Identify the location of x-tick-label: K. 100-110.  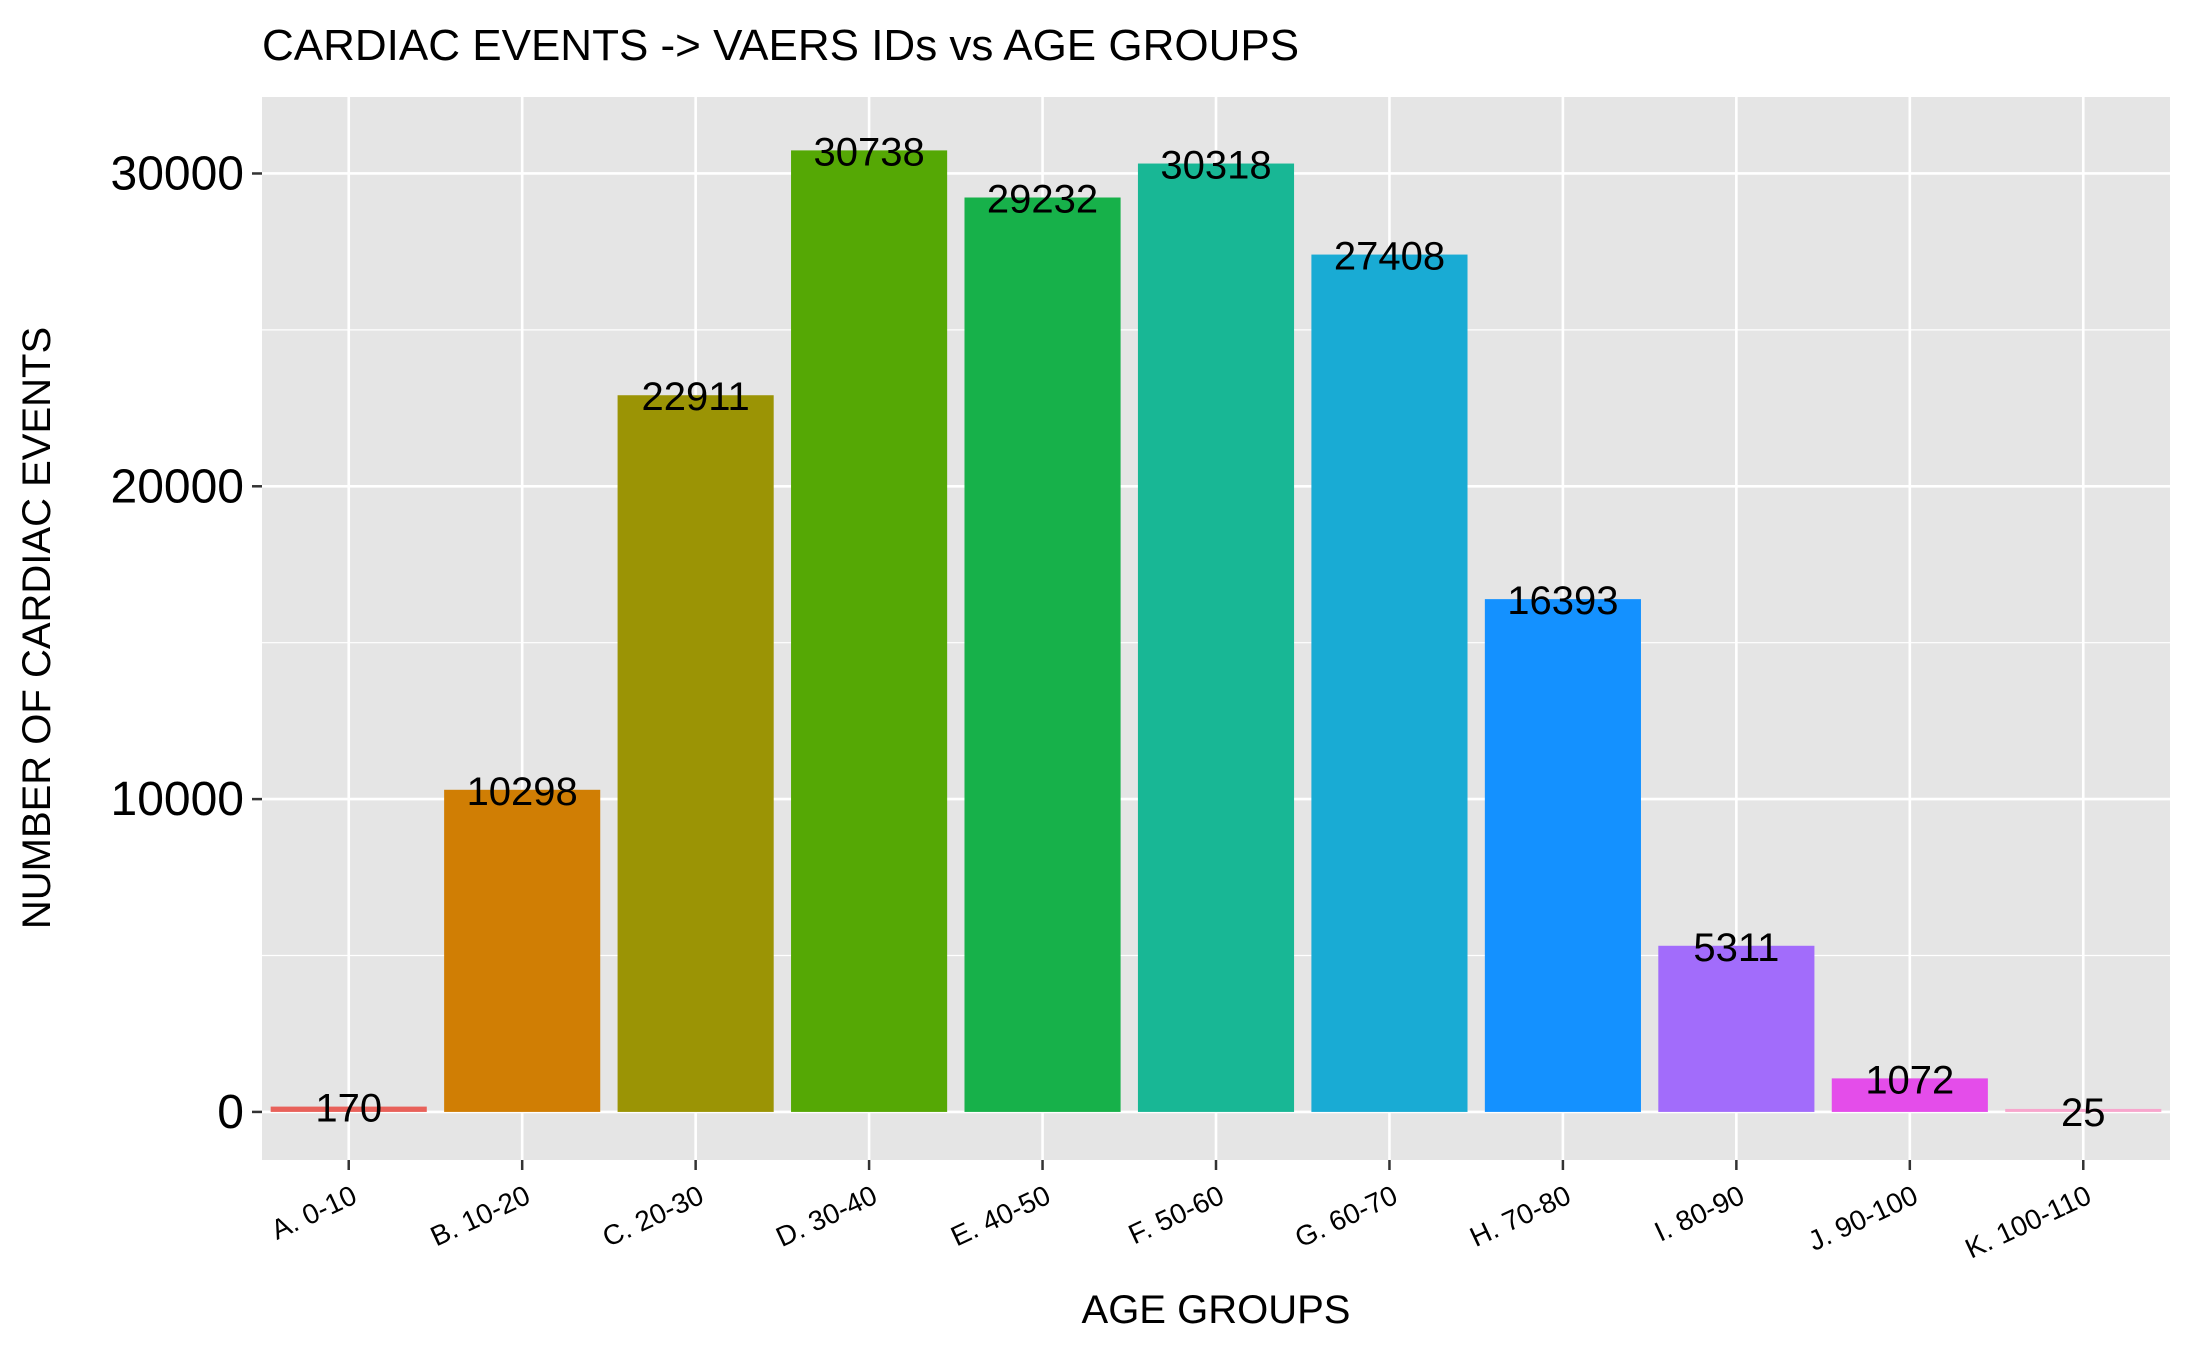
(2027, 1221).